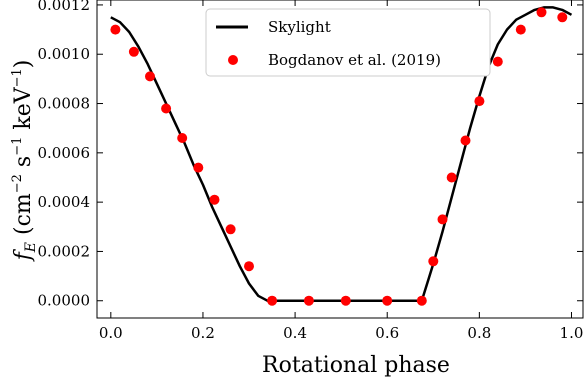  Describe the element at coordinates (64, 7) in the screenshot. I see `y-tick-label: 0.0012` at that location.